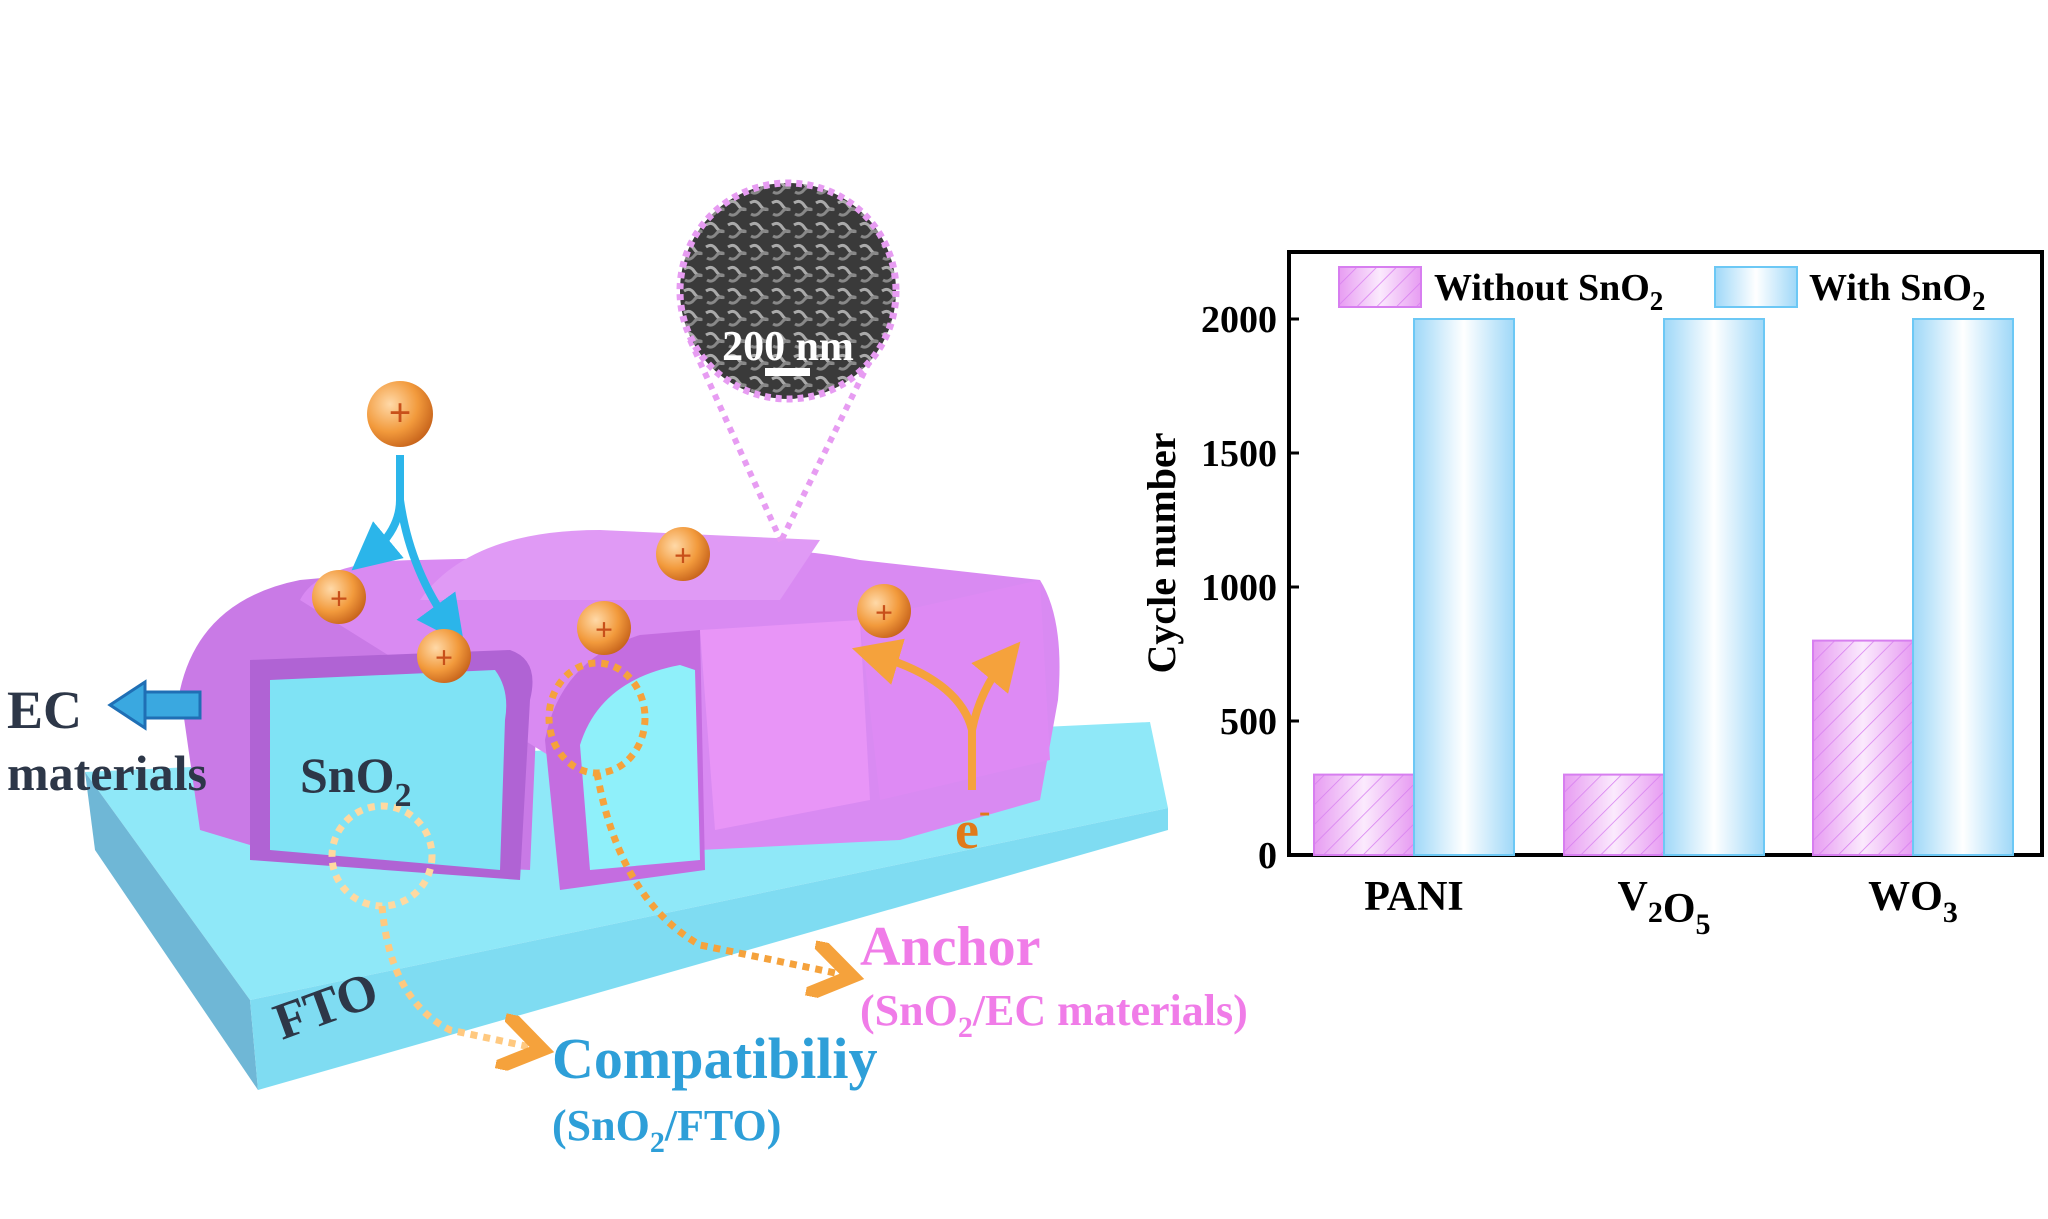  I want to click on sno2-core-left, so click(388, 770).